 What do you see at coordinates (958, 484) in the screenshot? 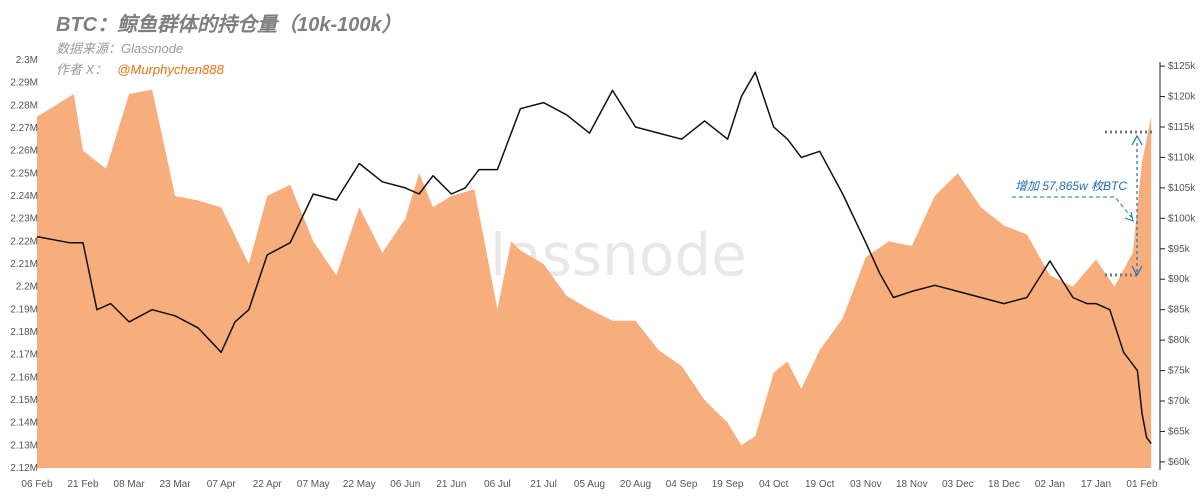
I see `x-tick-label: 03 Dec` at bounding box center [958, 484].